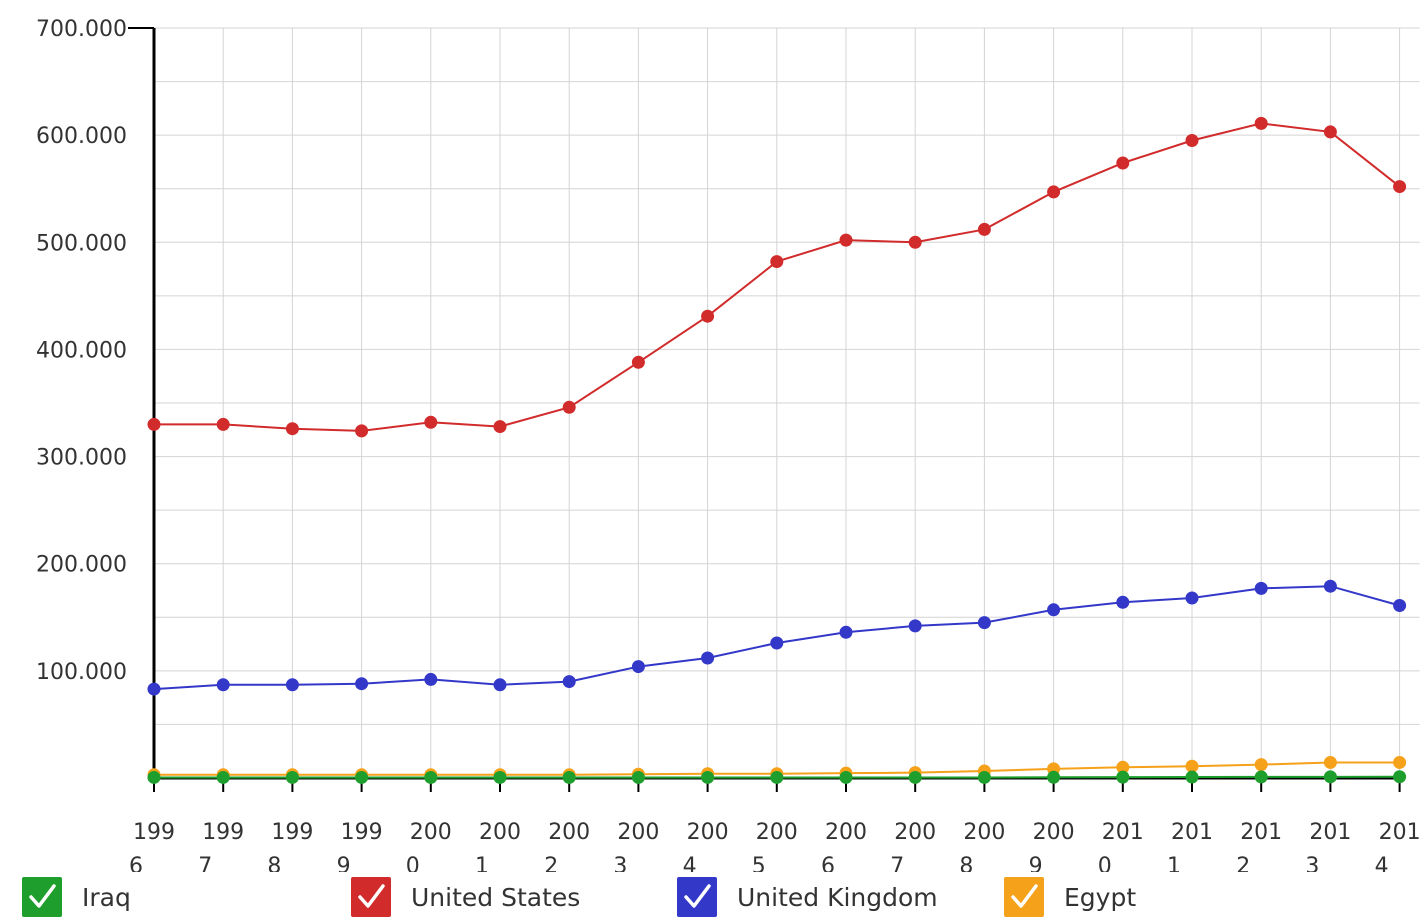 The height and width of the screenshot is (918, 1426). I want to click on y-tick-label: 200.000, so click(81, 565).